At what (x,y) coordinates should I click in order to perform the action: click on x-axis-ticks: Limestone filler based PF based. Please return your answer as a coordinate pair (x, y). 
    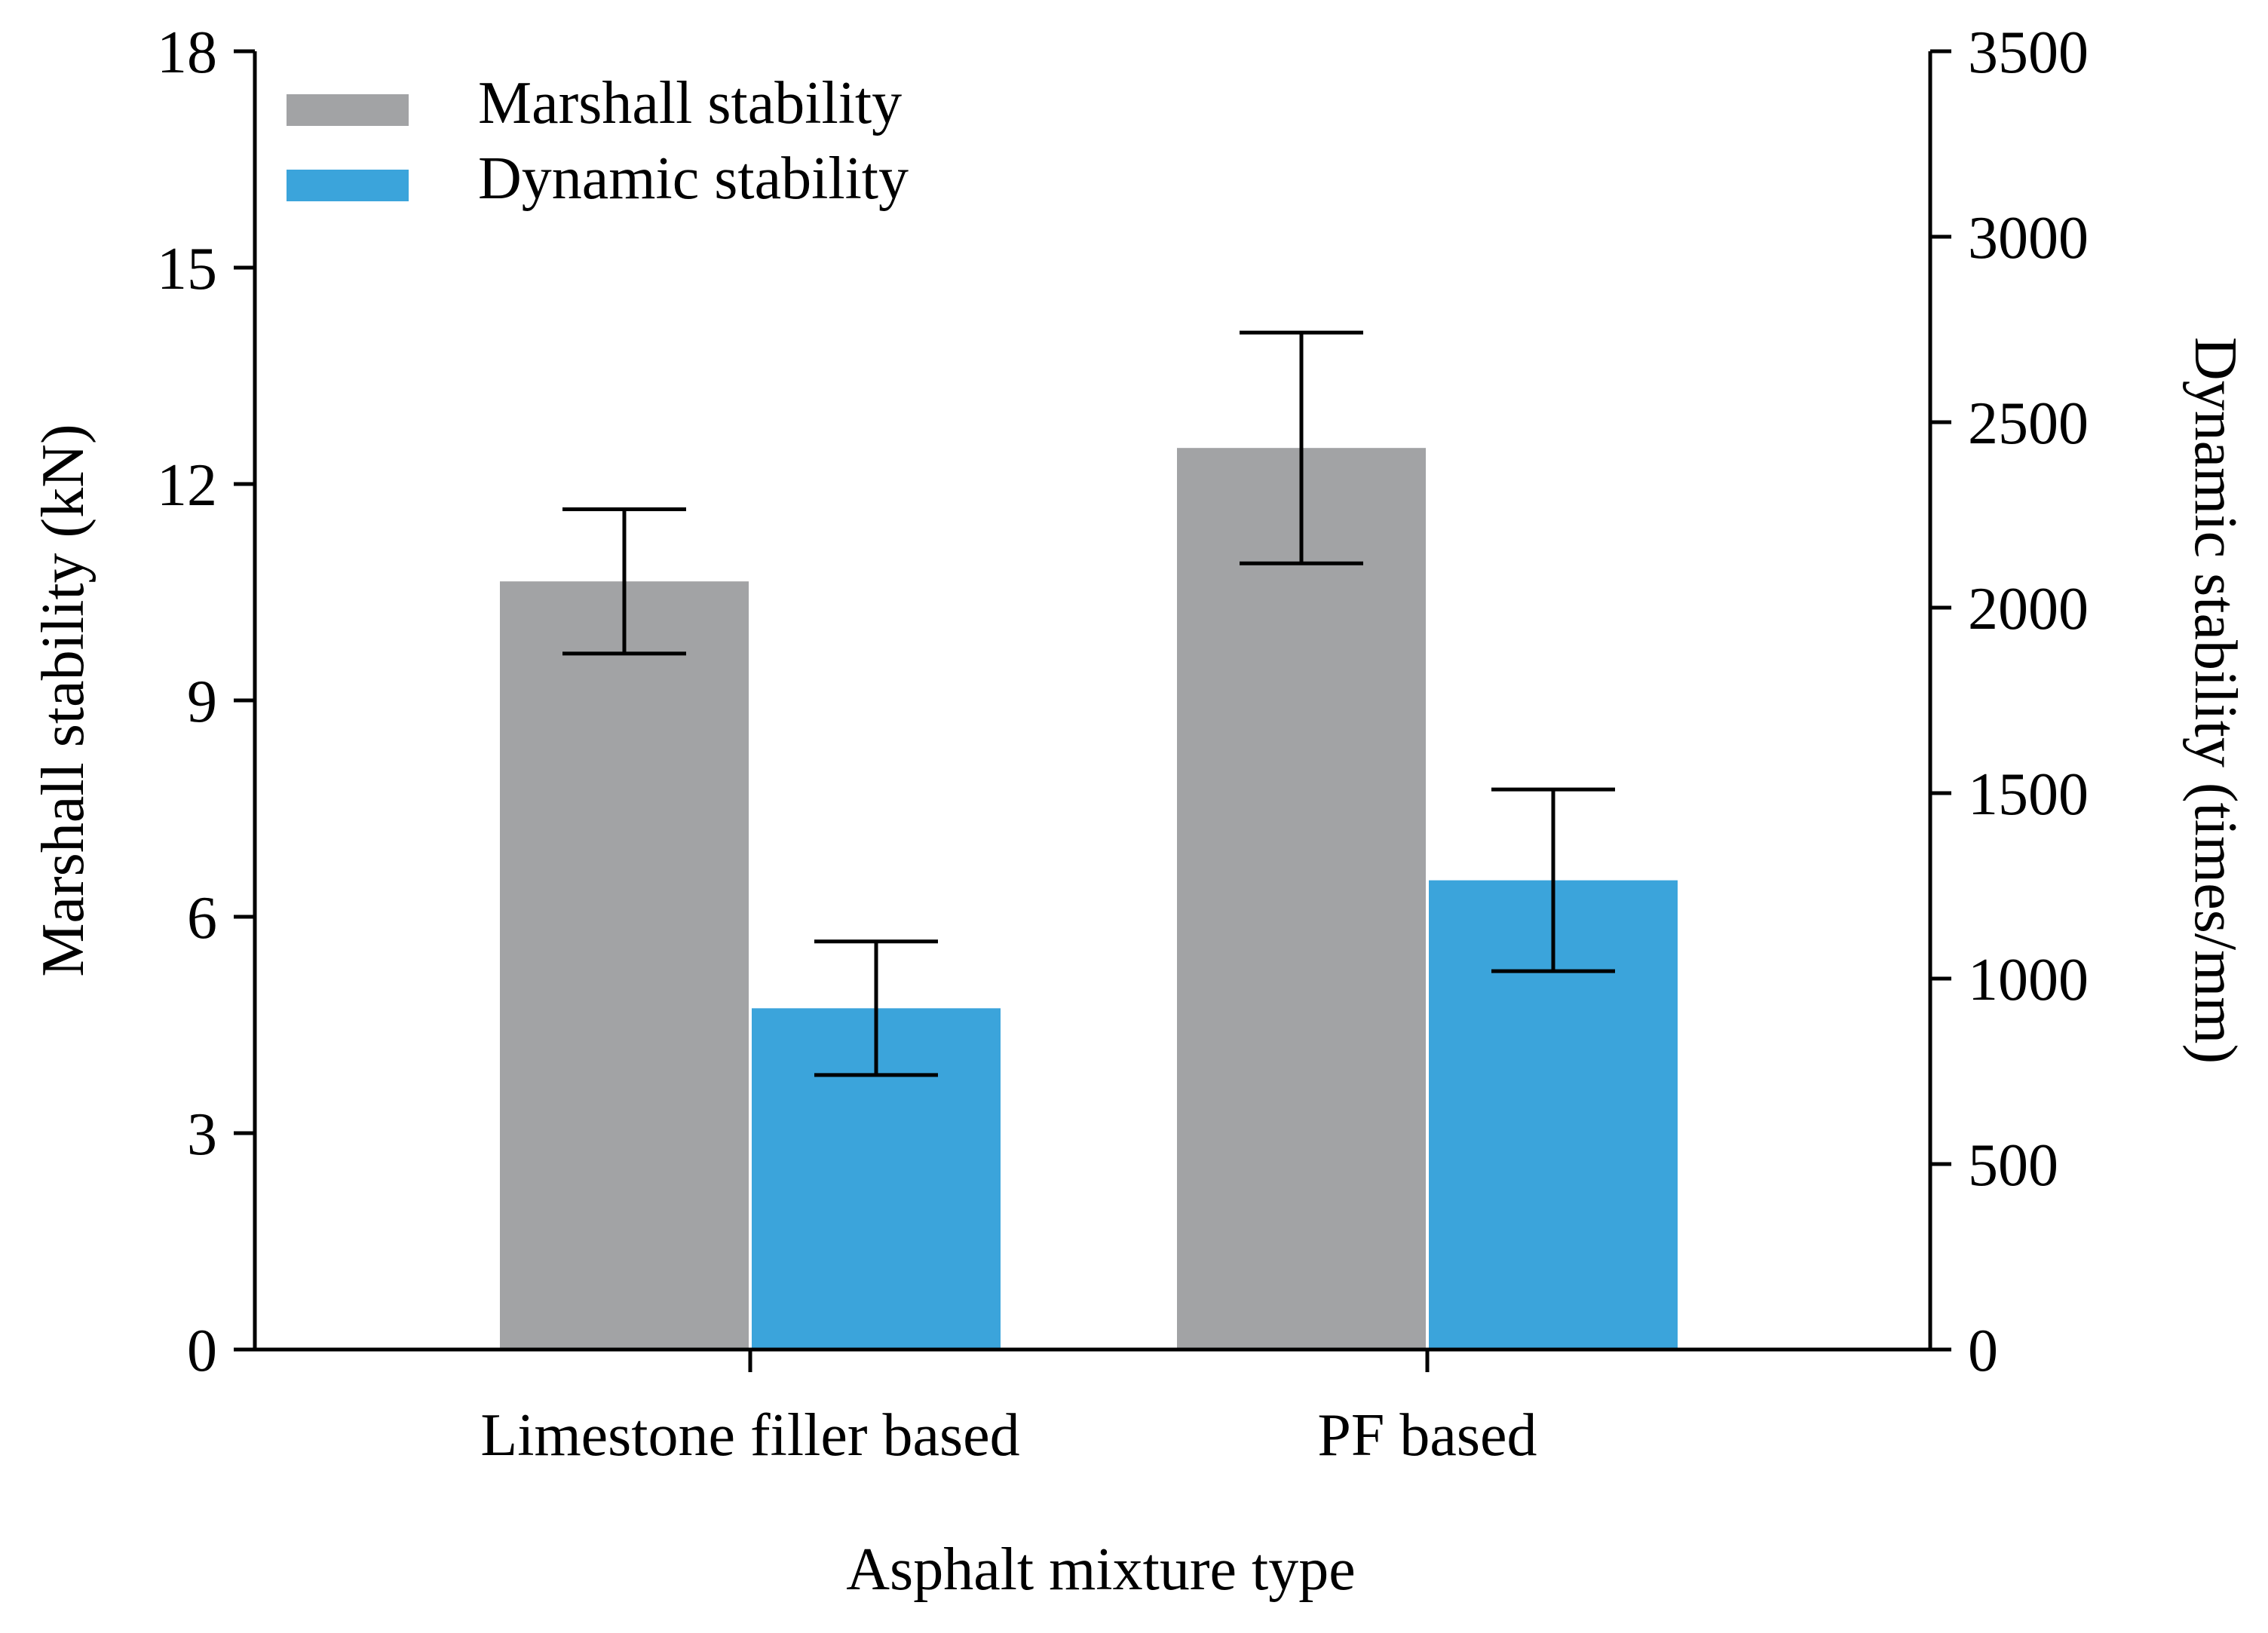
    Looking at the image, I should click on (1009, 1409).